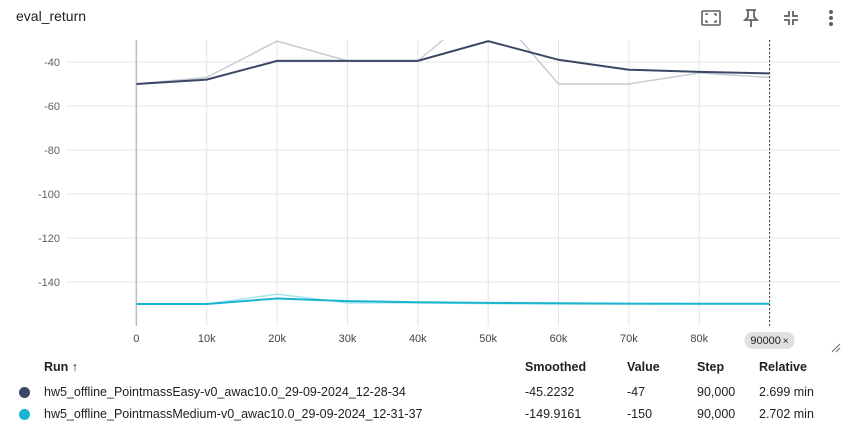 This screenshot has height=443, width=854. What do you see at coordinates (636, 392) in the screenshot?
I see `raw-value: -47` at bounding box center [636, 392].